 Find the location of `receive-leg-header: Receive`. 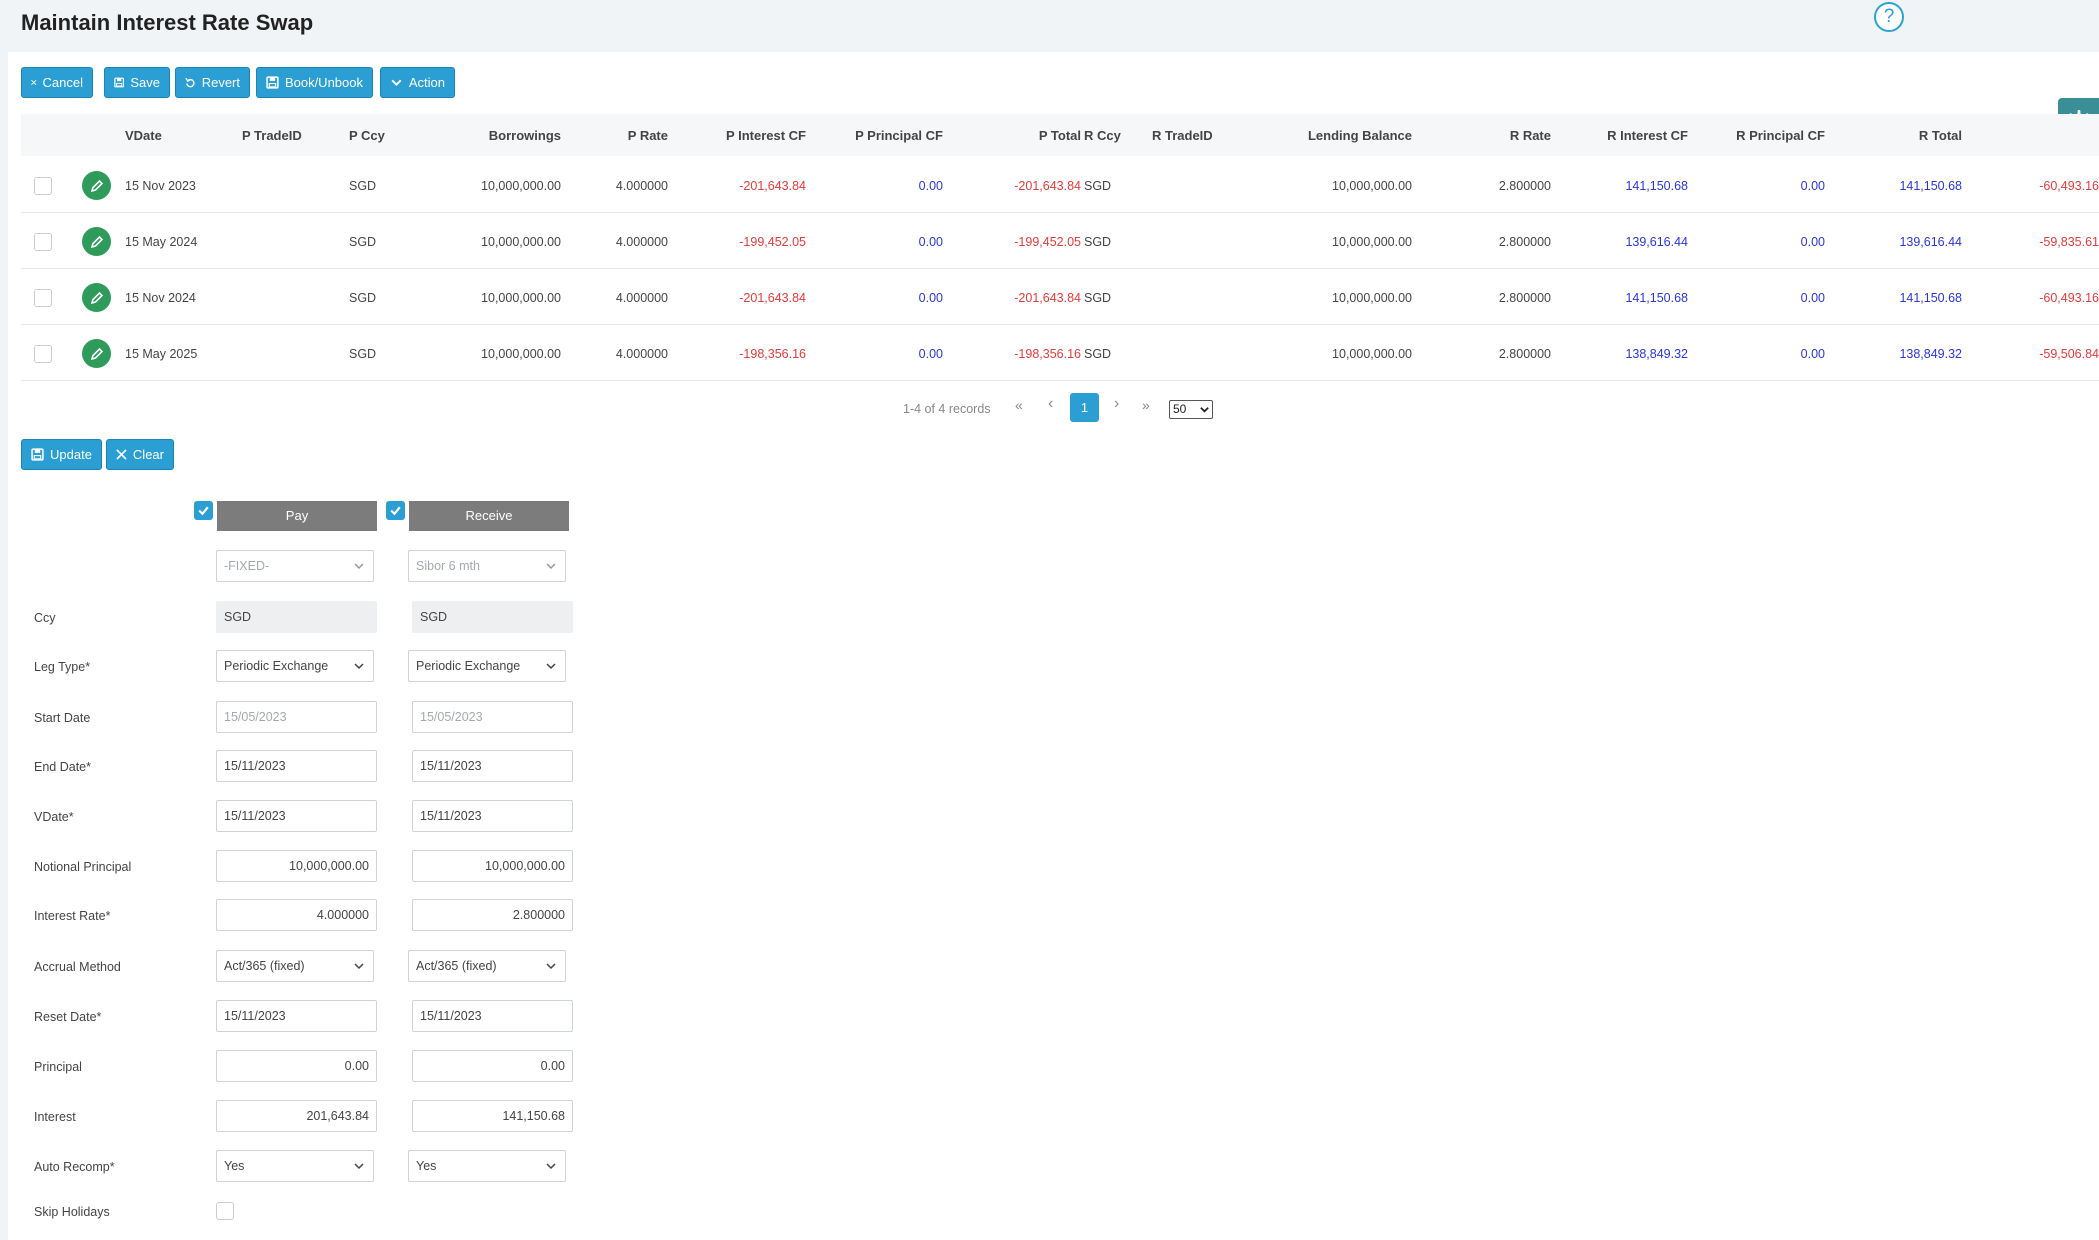

receive-leg-header: Receive is located at coordinates (489, 516).